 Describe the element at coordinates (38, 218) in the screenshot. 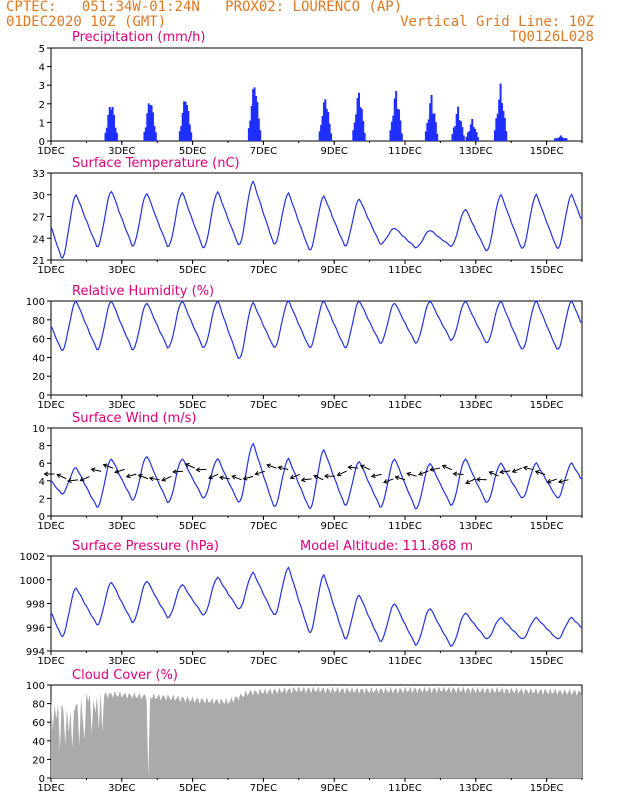

I see `panel-1-ytick-label: 27` at that location.